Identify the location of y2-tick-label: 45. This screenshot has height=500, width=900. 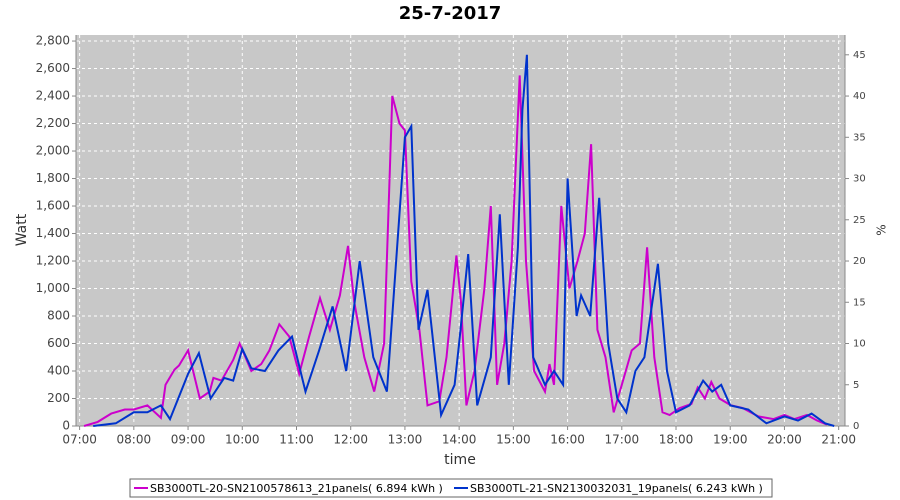
(859, 55).